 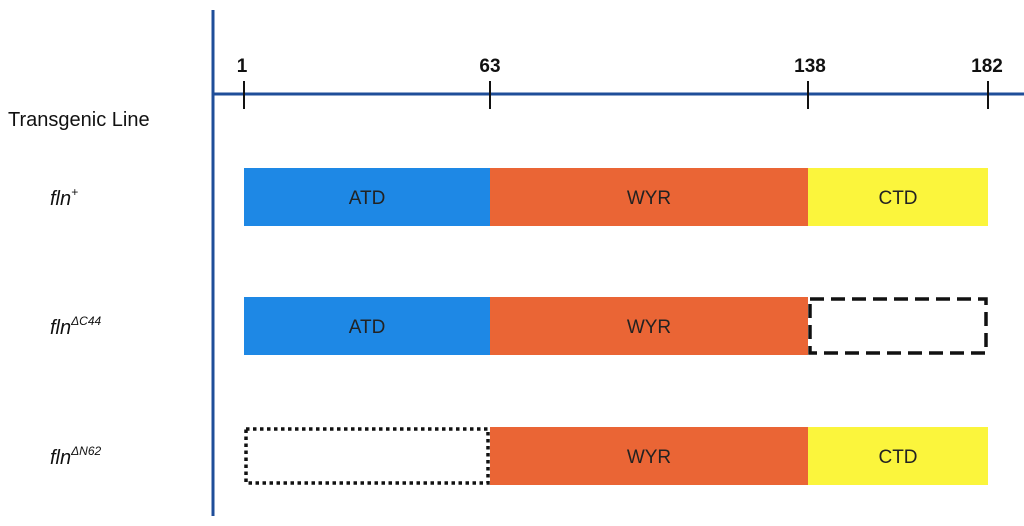 I want to click on construct-row: fln+ ATD WYR CTD, so click(x=519, y=197).